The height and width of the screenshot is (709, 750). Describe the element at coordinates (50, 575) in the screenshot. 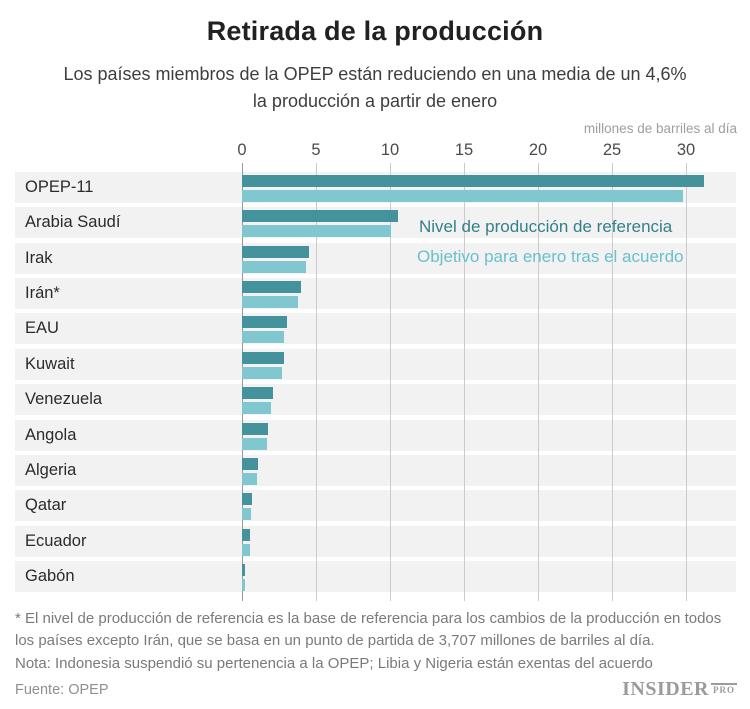

I see `category-label: Gabón` at that location.